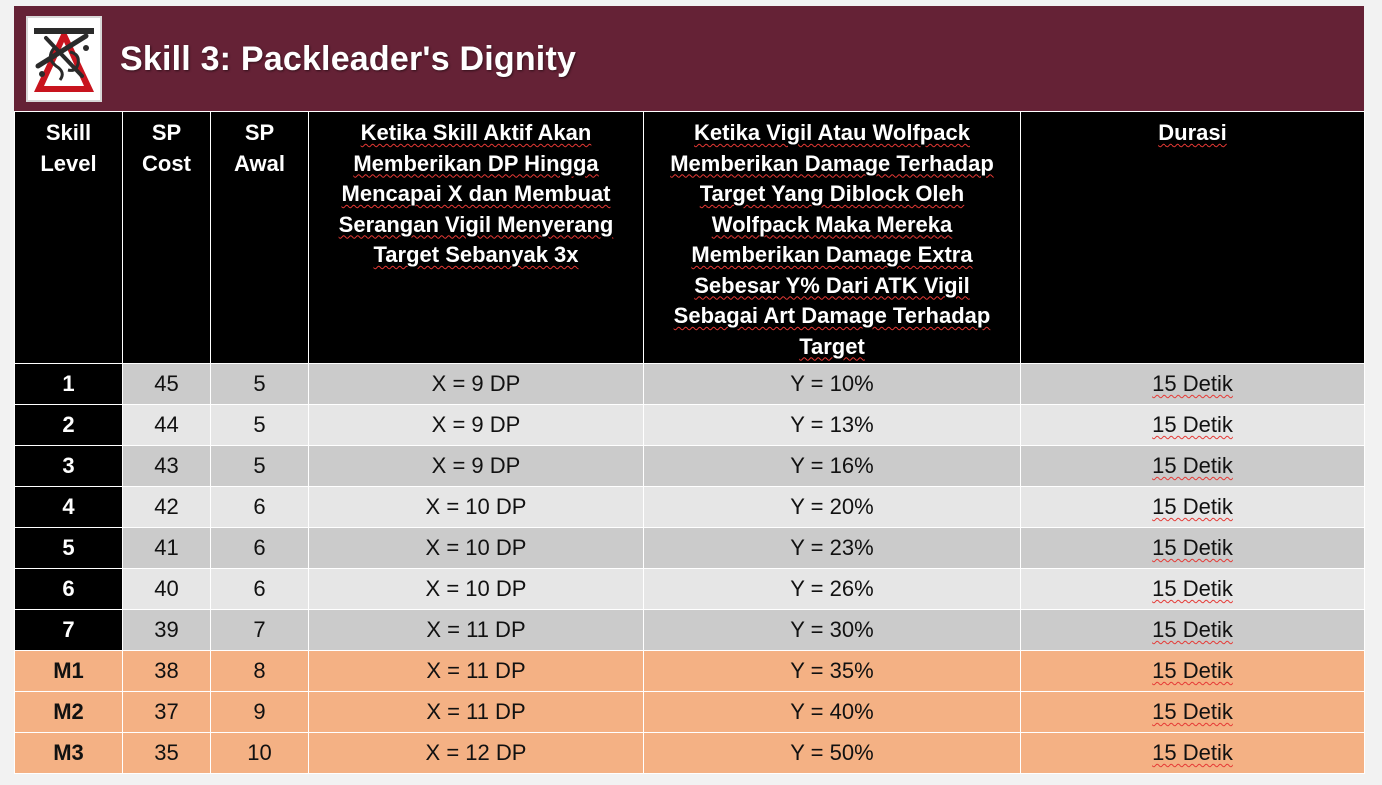 The width and height of the screenshot is (1382, 785). I want to click on table-row: 3 43 5 X = 9 DP Y = 16% 15 Detik, so click(689, 466).